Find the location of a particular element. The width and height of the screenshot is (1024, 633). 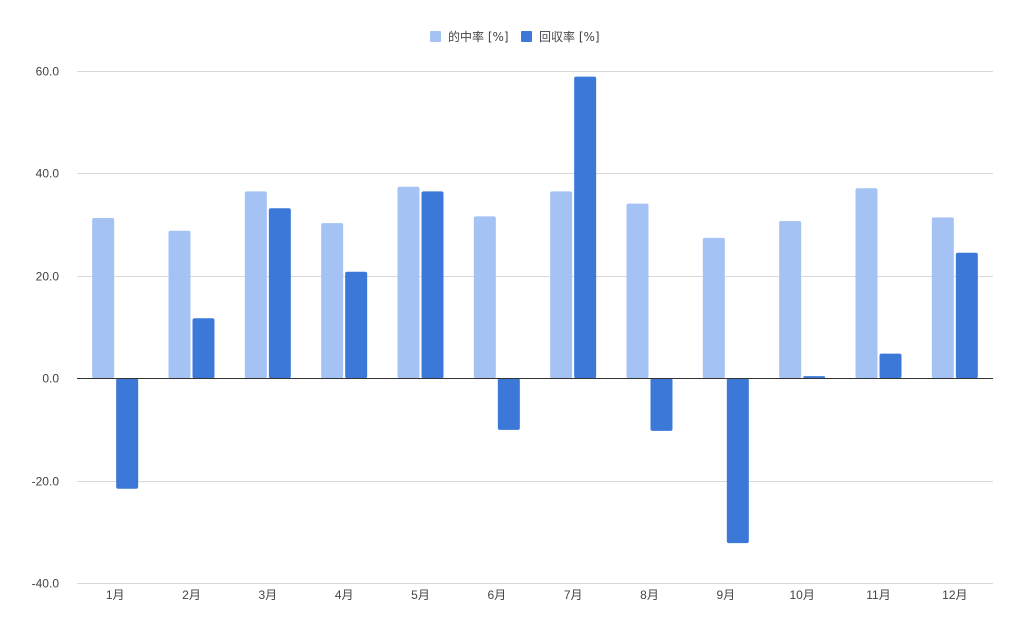

y-tick-label: 40.0 is located at coordinates (48, 174).